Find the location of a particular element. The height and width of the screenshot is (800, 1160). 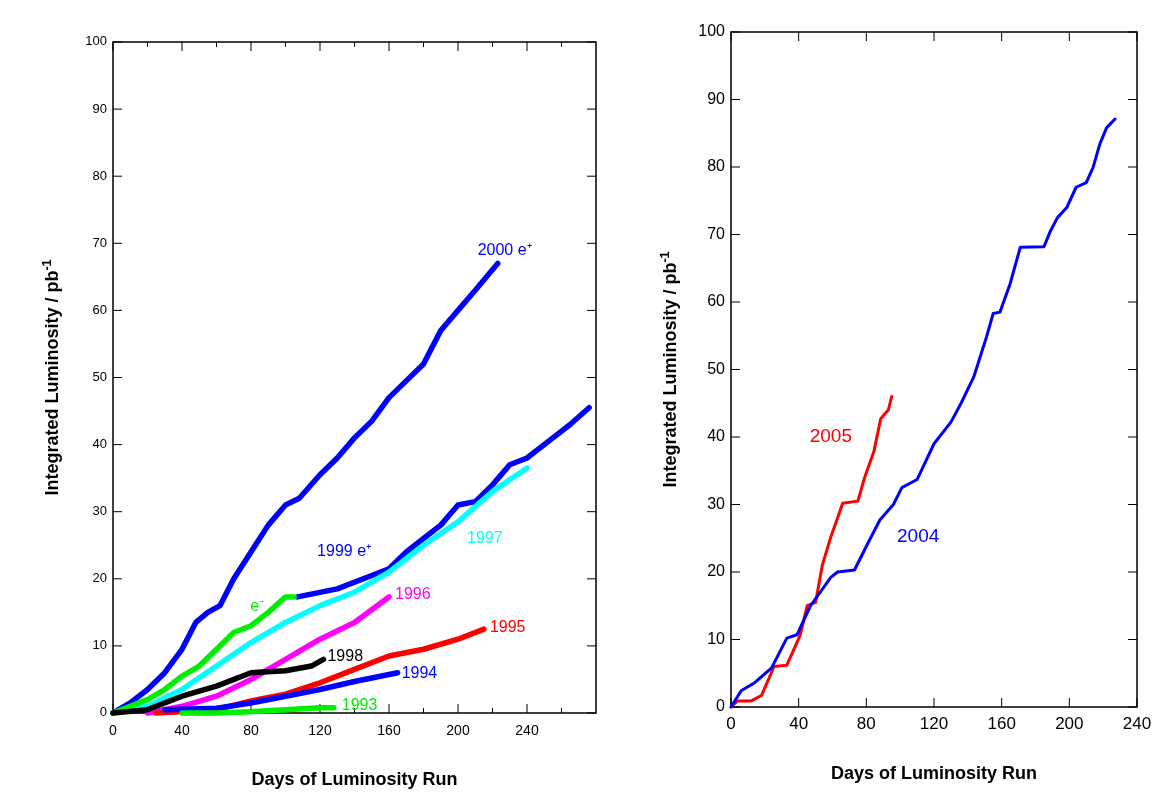

series-label: 1995 is located at coordinates (507, 627).